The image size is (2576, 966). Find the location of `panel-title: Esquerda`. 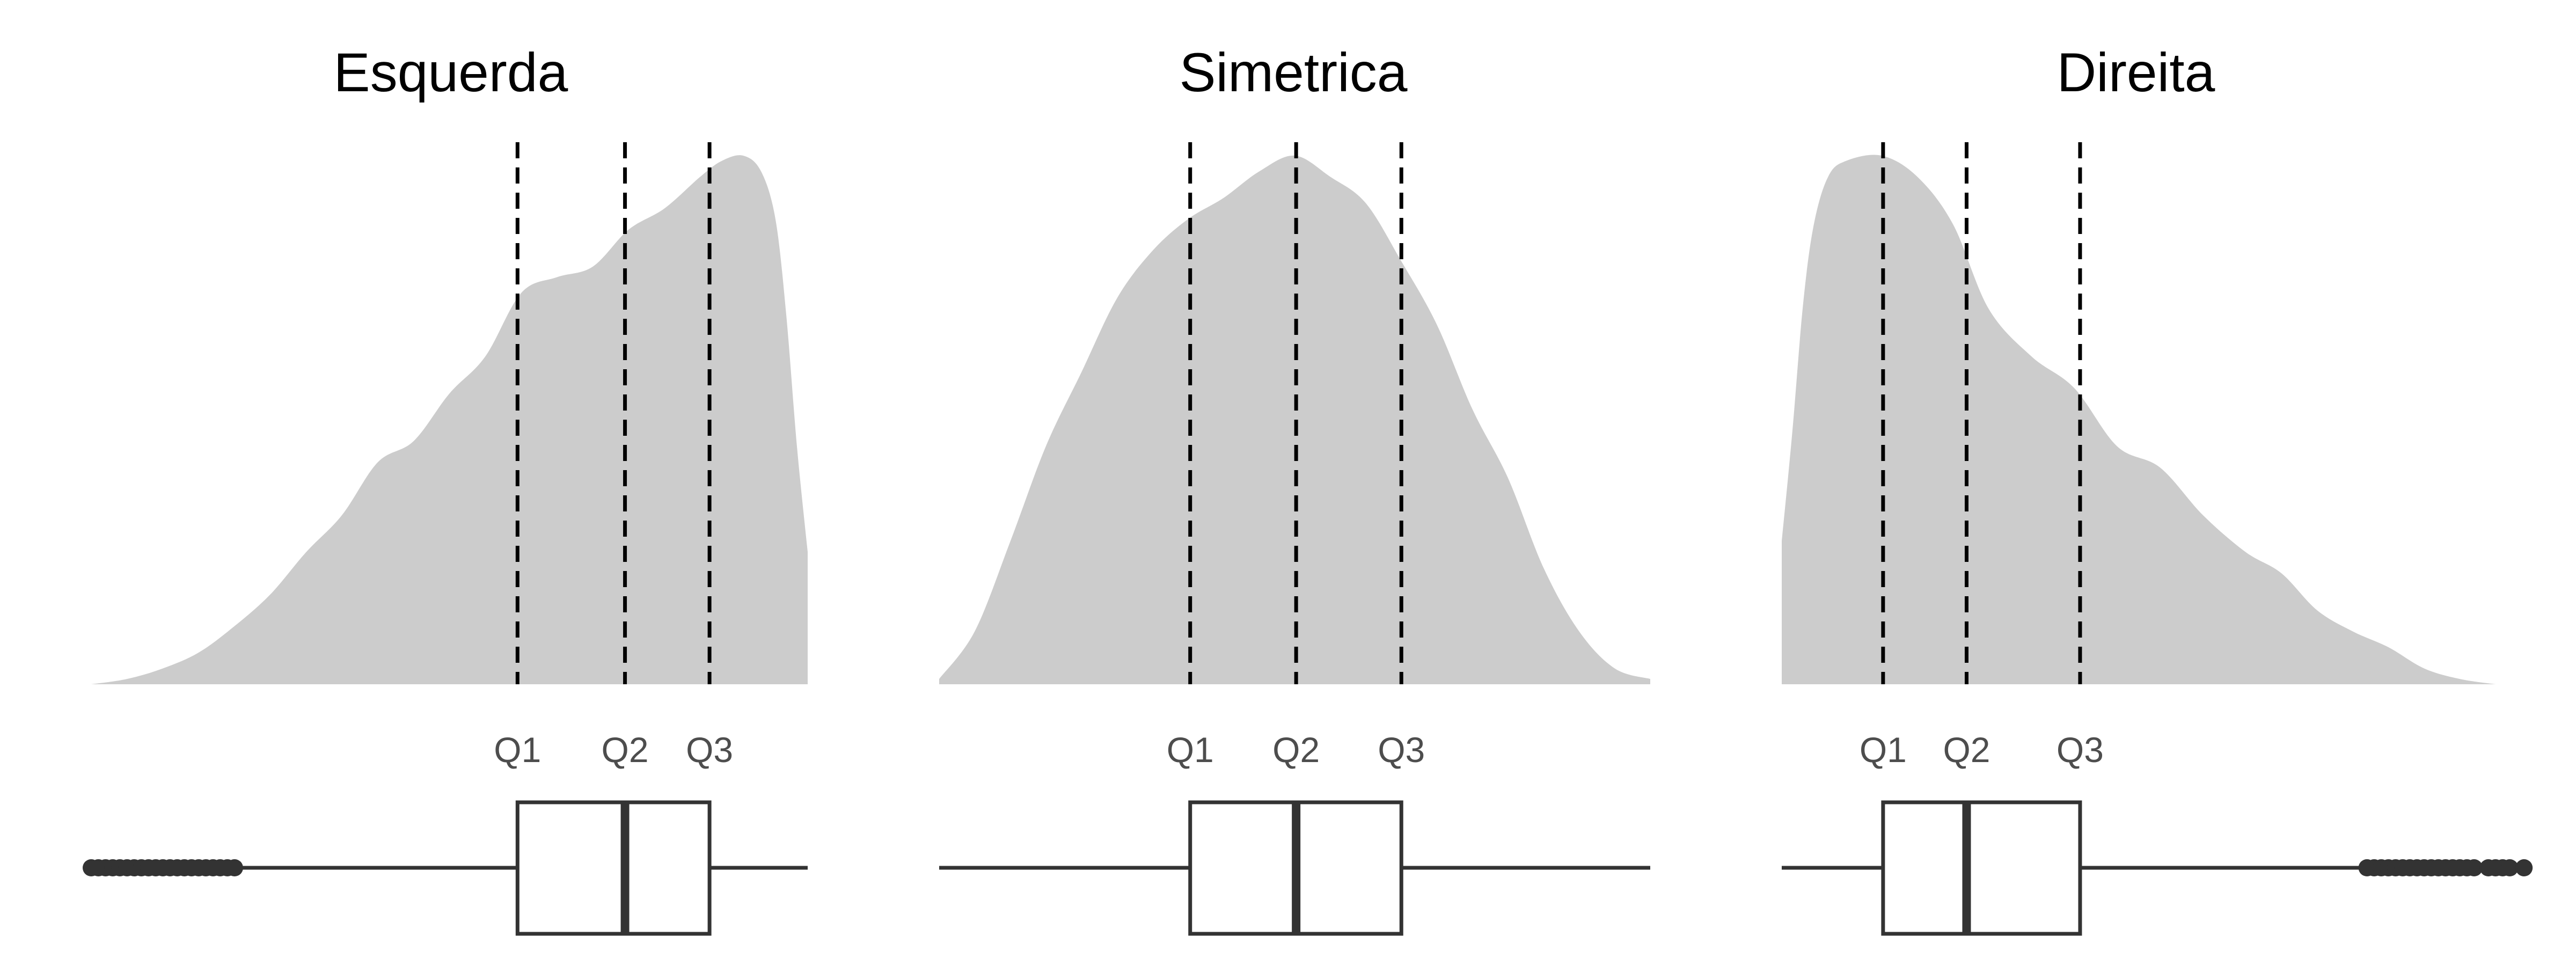

panel-title: Esquerda is located at coordinates (451, 72).